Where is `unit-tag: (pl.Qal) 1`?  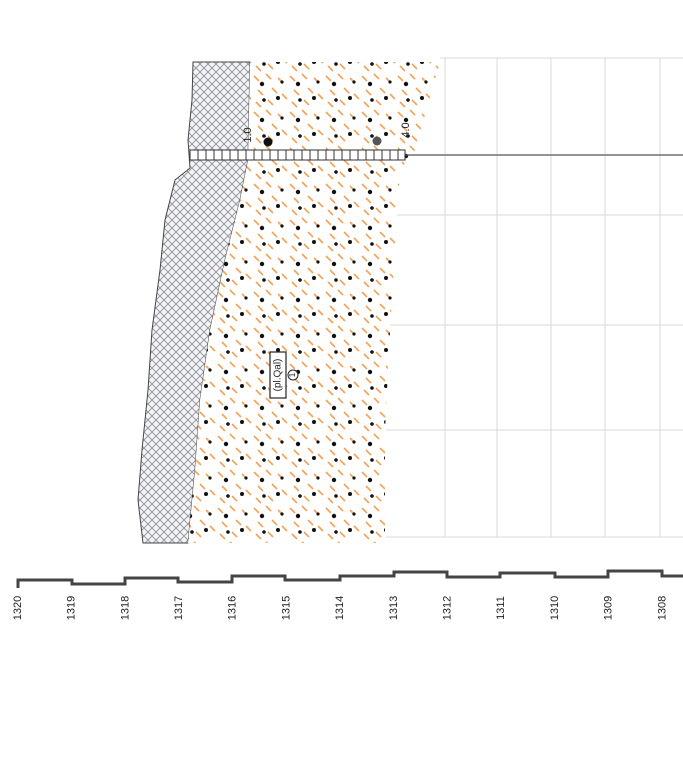 unit-tag: (pl.Qal) 1 is located at coordinates (284, 375).